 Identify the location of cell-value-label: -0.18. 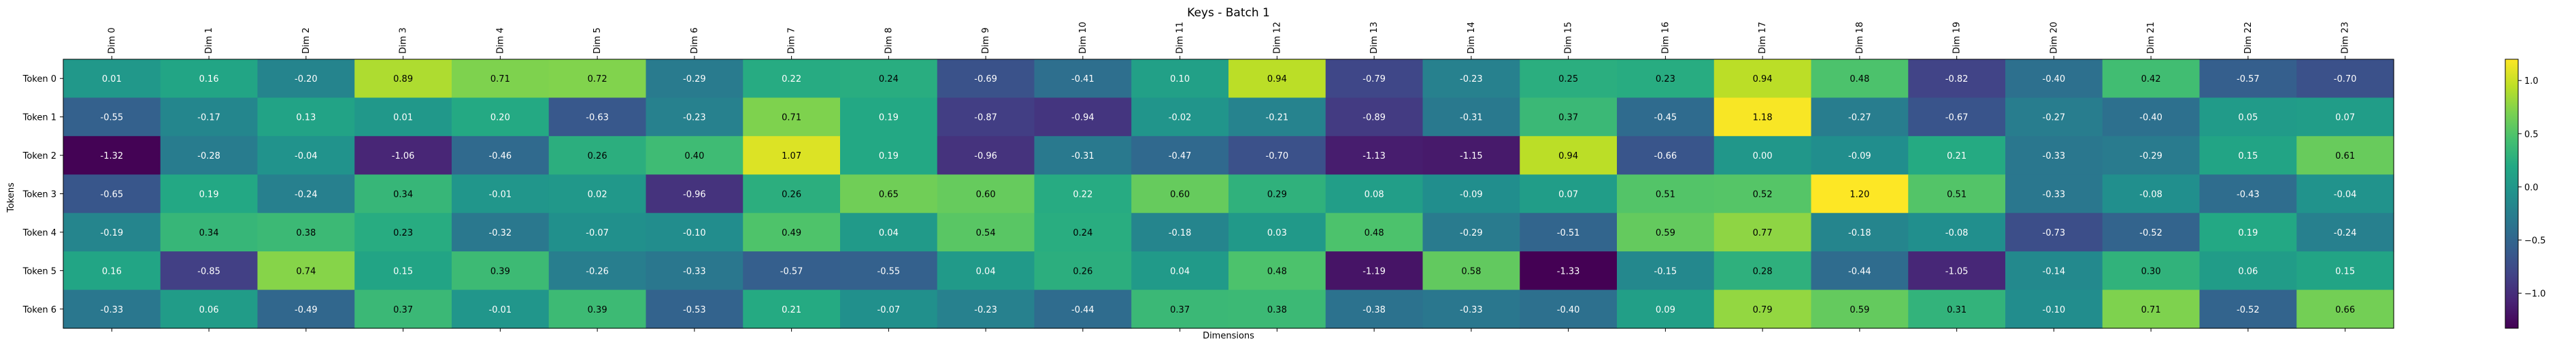
(1180, 233).